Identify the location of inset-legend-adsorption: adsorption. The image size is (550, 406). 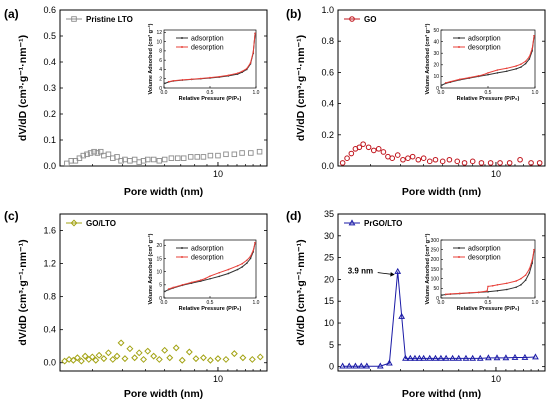
(484, 39).